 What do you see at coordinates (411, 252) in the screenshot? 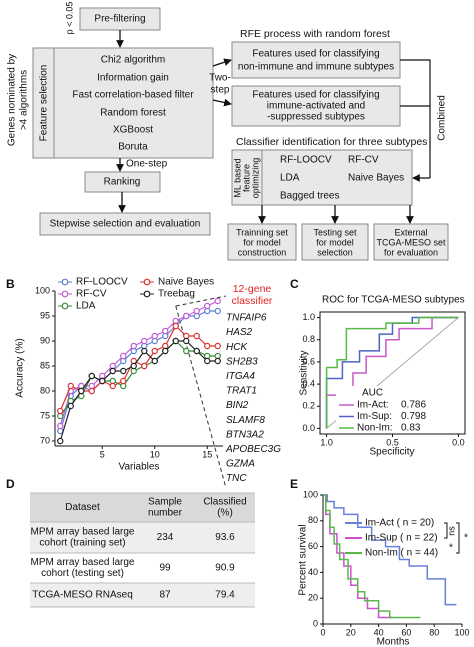
I see `set-text: for evaluation` at bounding box center [411, 252].